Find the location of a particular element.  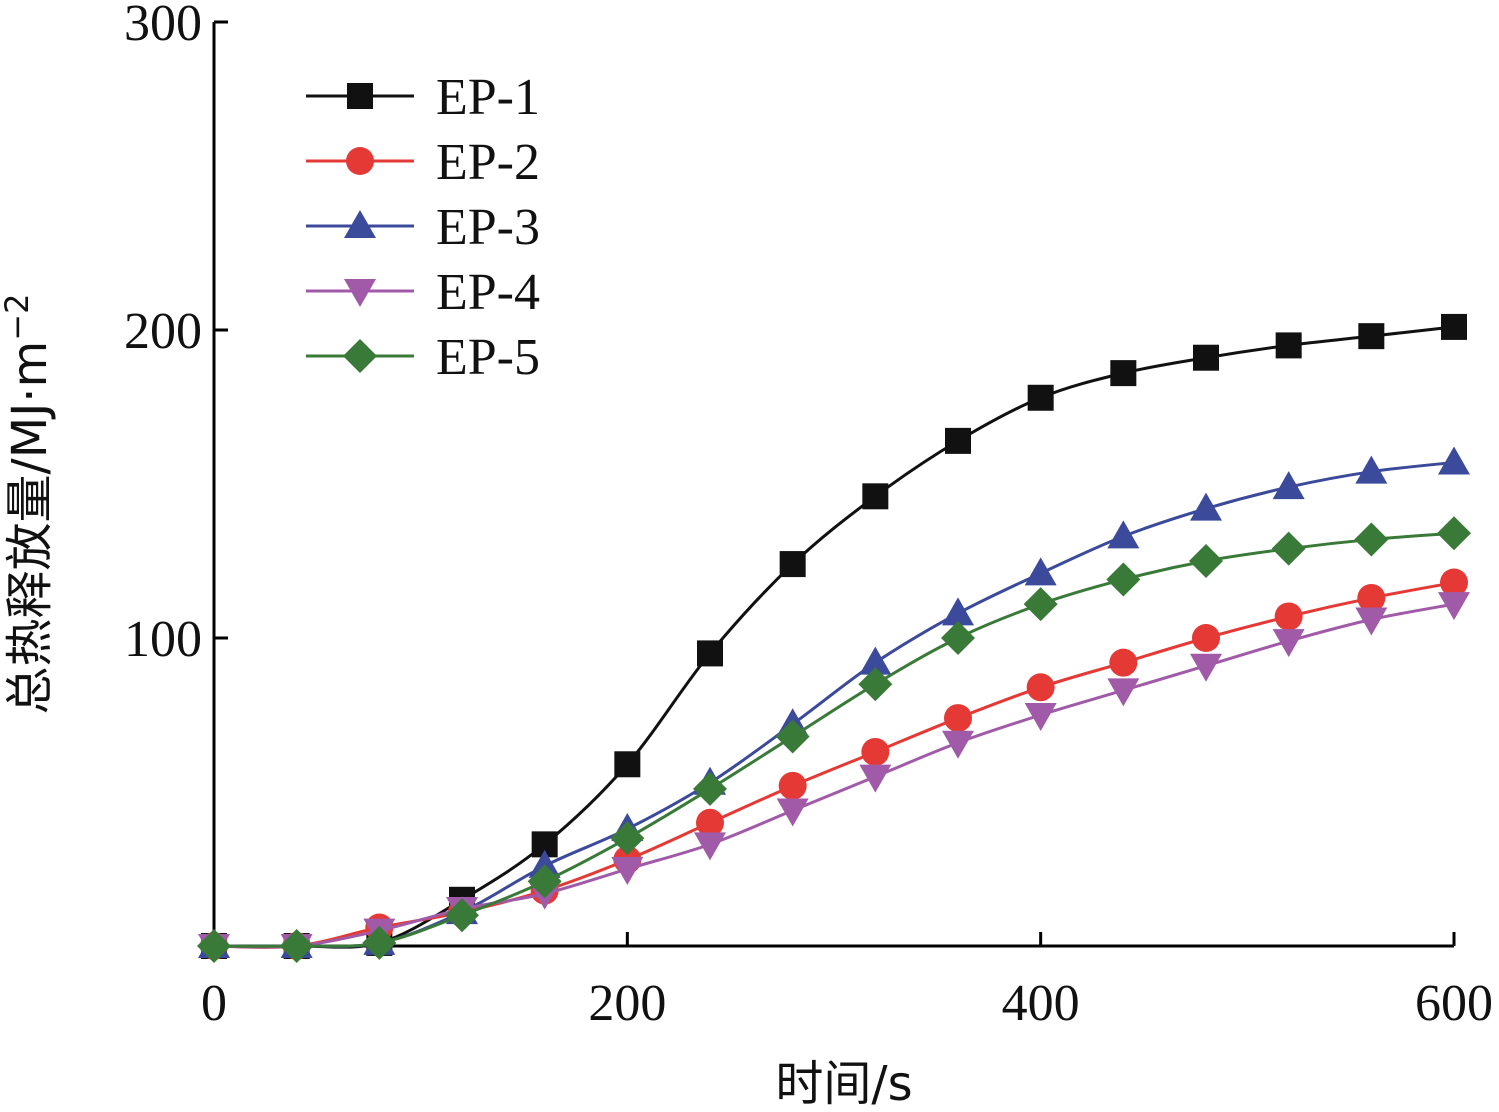

legend-label: EP-1 is located at coordinates (488, 97).